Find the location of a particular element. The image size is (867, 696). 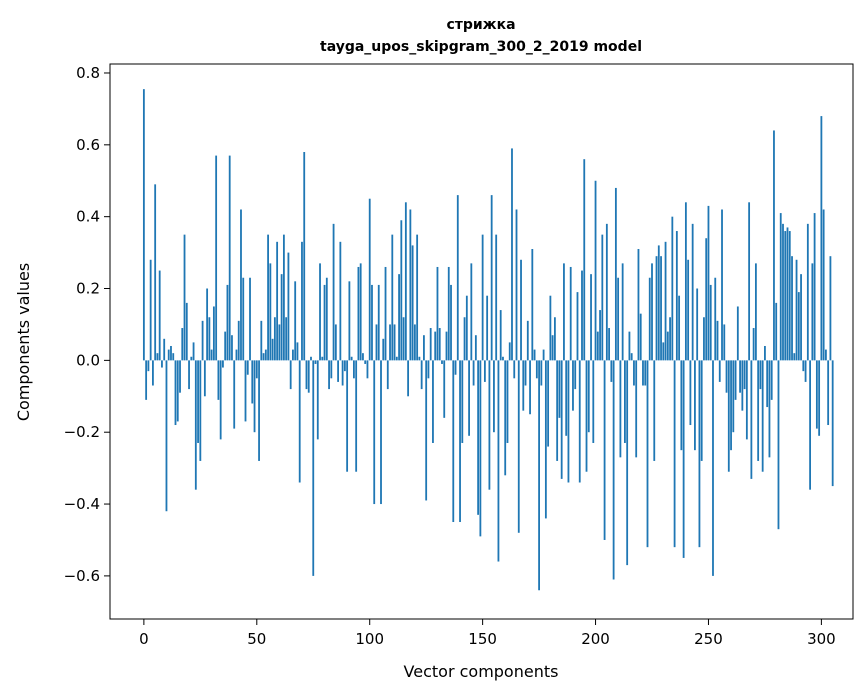

y-tick-label: 0.4 is located at coordinates (88, 217).